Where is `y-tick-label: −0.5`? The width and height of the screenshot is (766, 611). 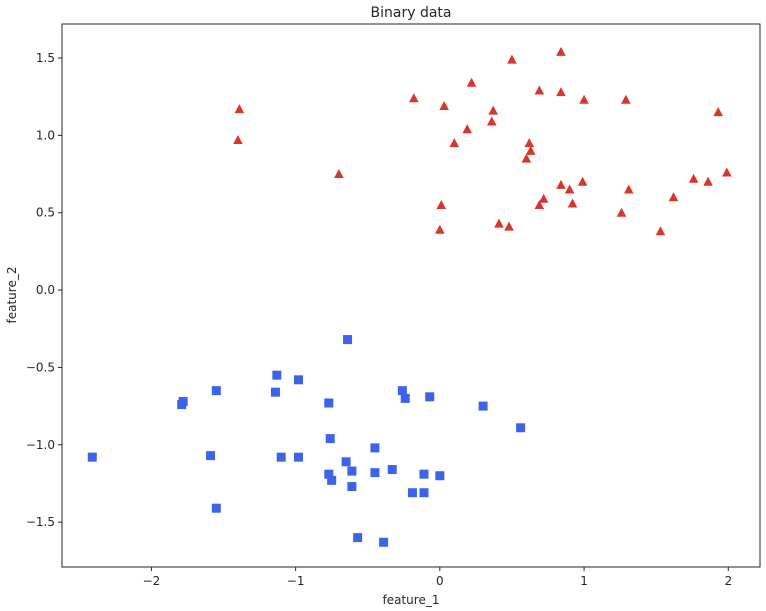
y-tick-label: −0.5 is located at coordinates (40, 367).